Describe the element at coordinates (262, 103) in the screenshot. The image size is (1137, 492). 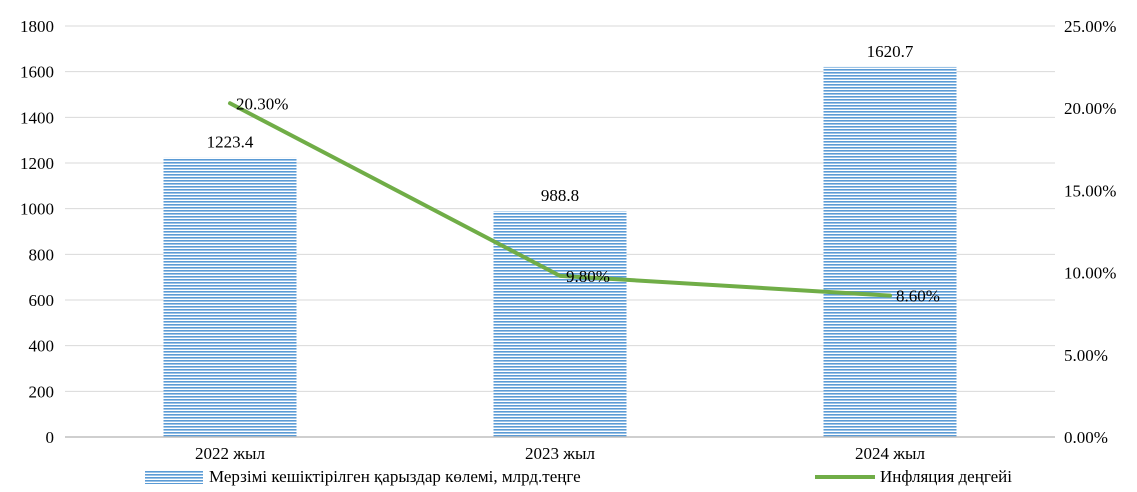
I see `line-data-label: 20.30%` at that location.